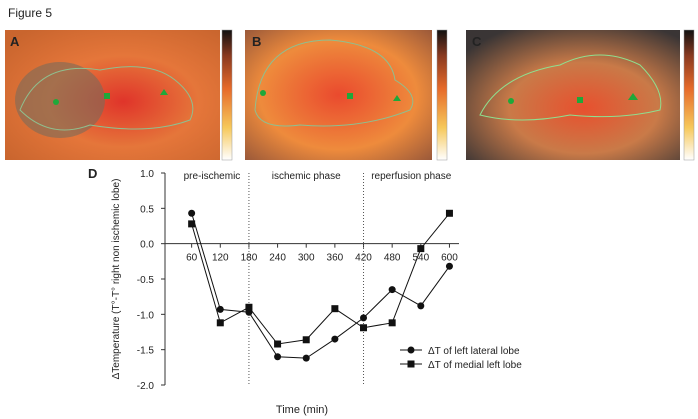 The height and width of the screenshot is (419, 698). Describe the element at coordinates (411, 176) in the screenshot. I see `phase-label: reperfusion phase` at that location.